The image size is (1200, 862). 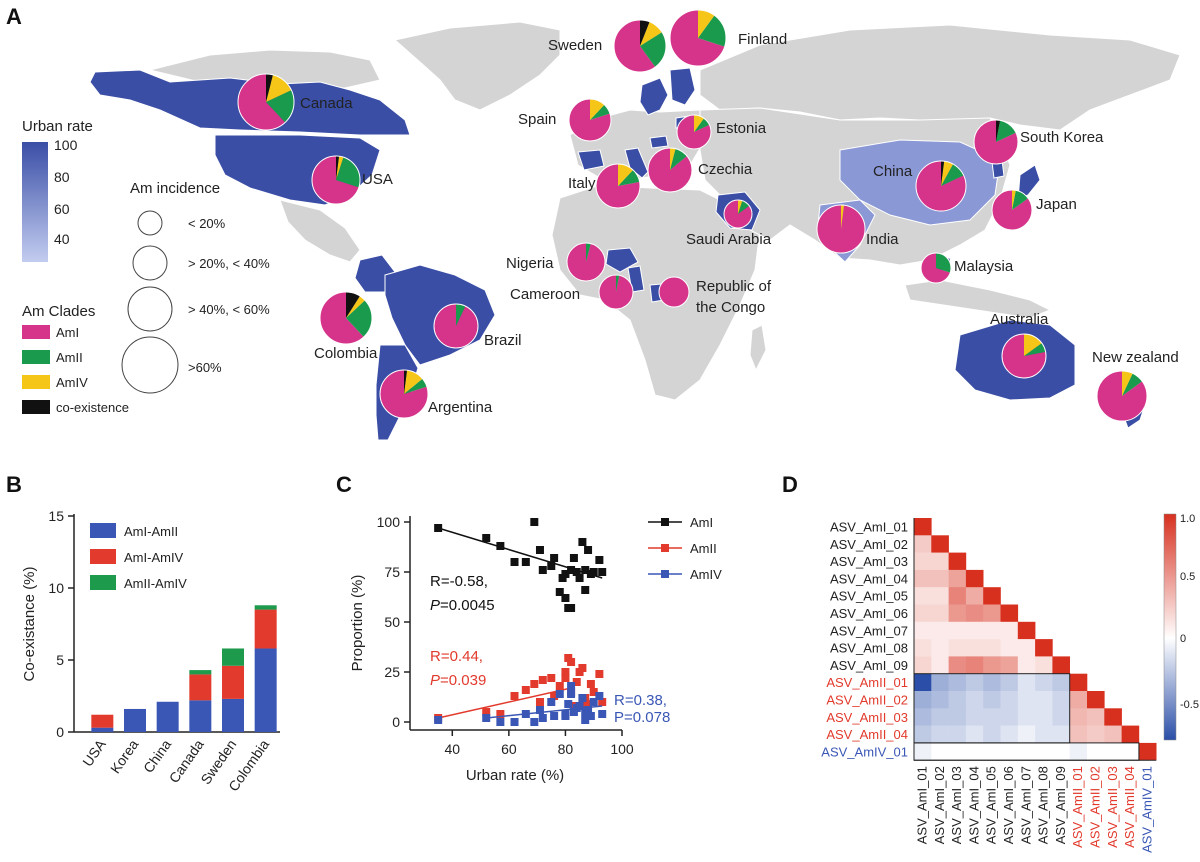 What do you see at coordinates (452, 749) in the screenshot?
I see `scatter-x-tick-label: 40` at bounding box center [452, 749].